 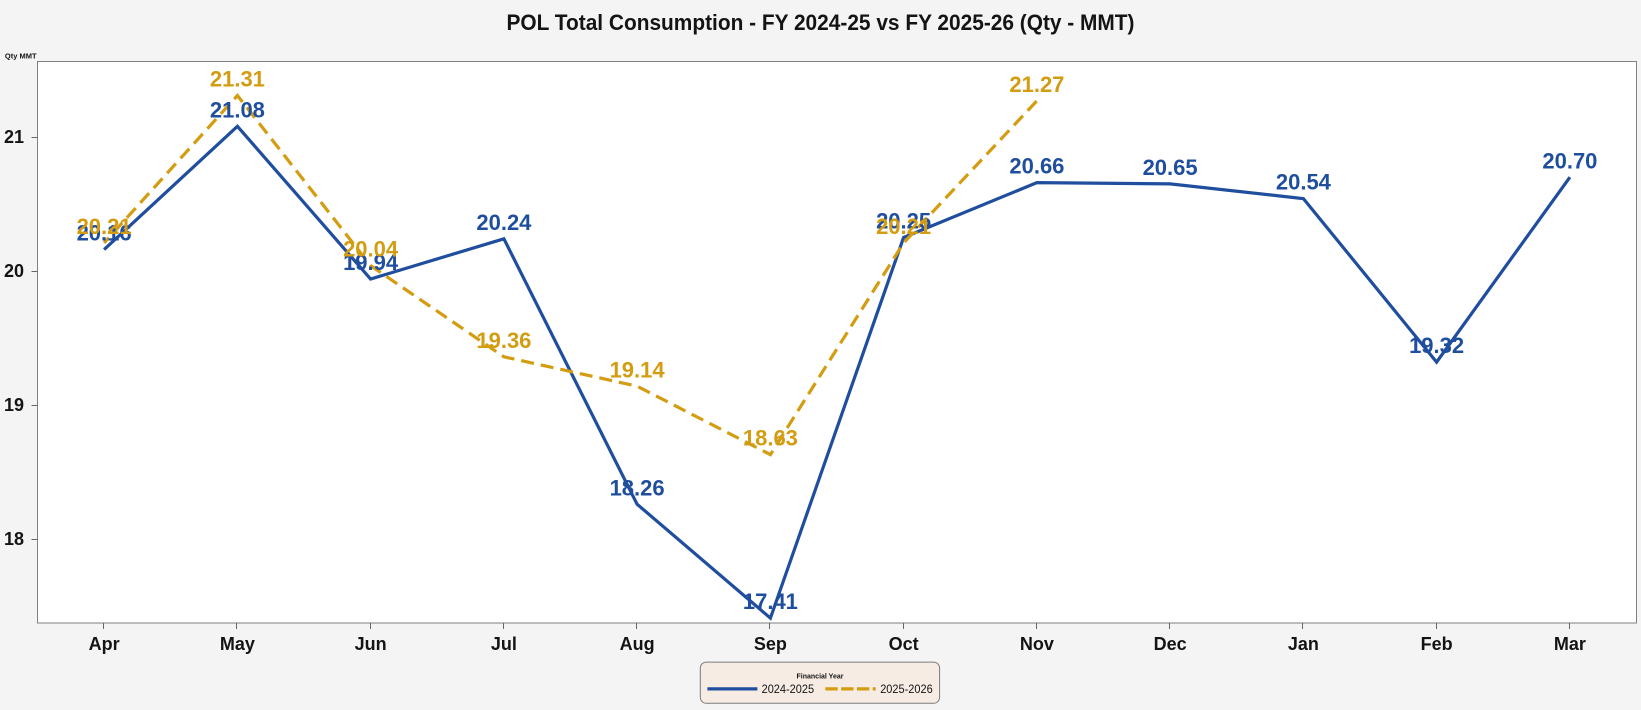 What do you see at coordinates (770, 644) in the screenshot?
I see `svg-text: Sep` at bounding box center [770, 644].